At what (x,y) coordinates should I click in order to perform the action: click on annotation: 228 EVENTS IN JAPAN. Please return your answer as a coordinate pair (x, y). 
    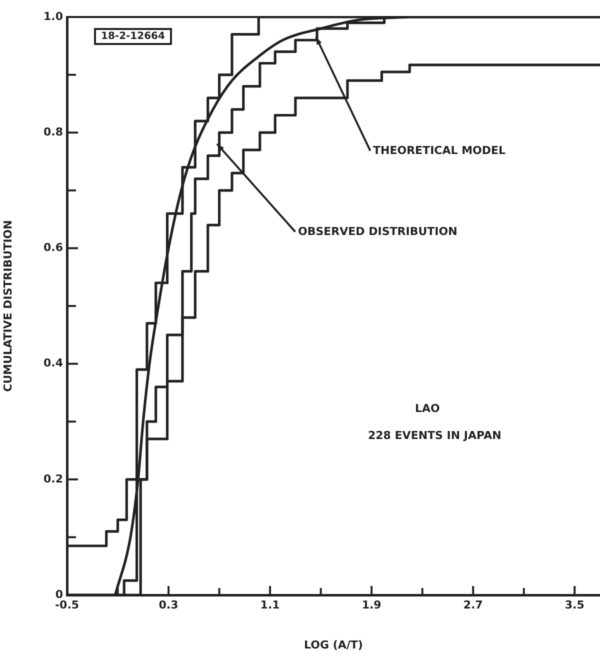
    Looking at the image, I should click on (435, 435).